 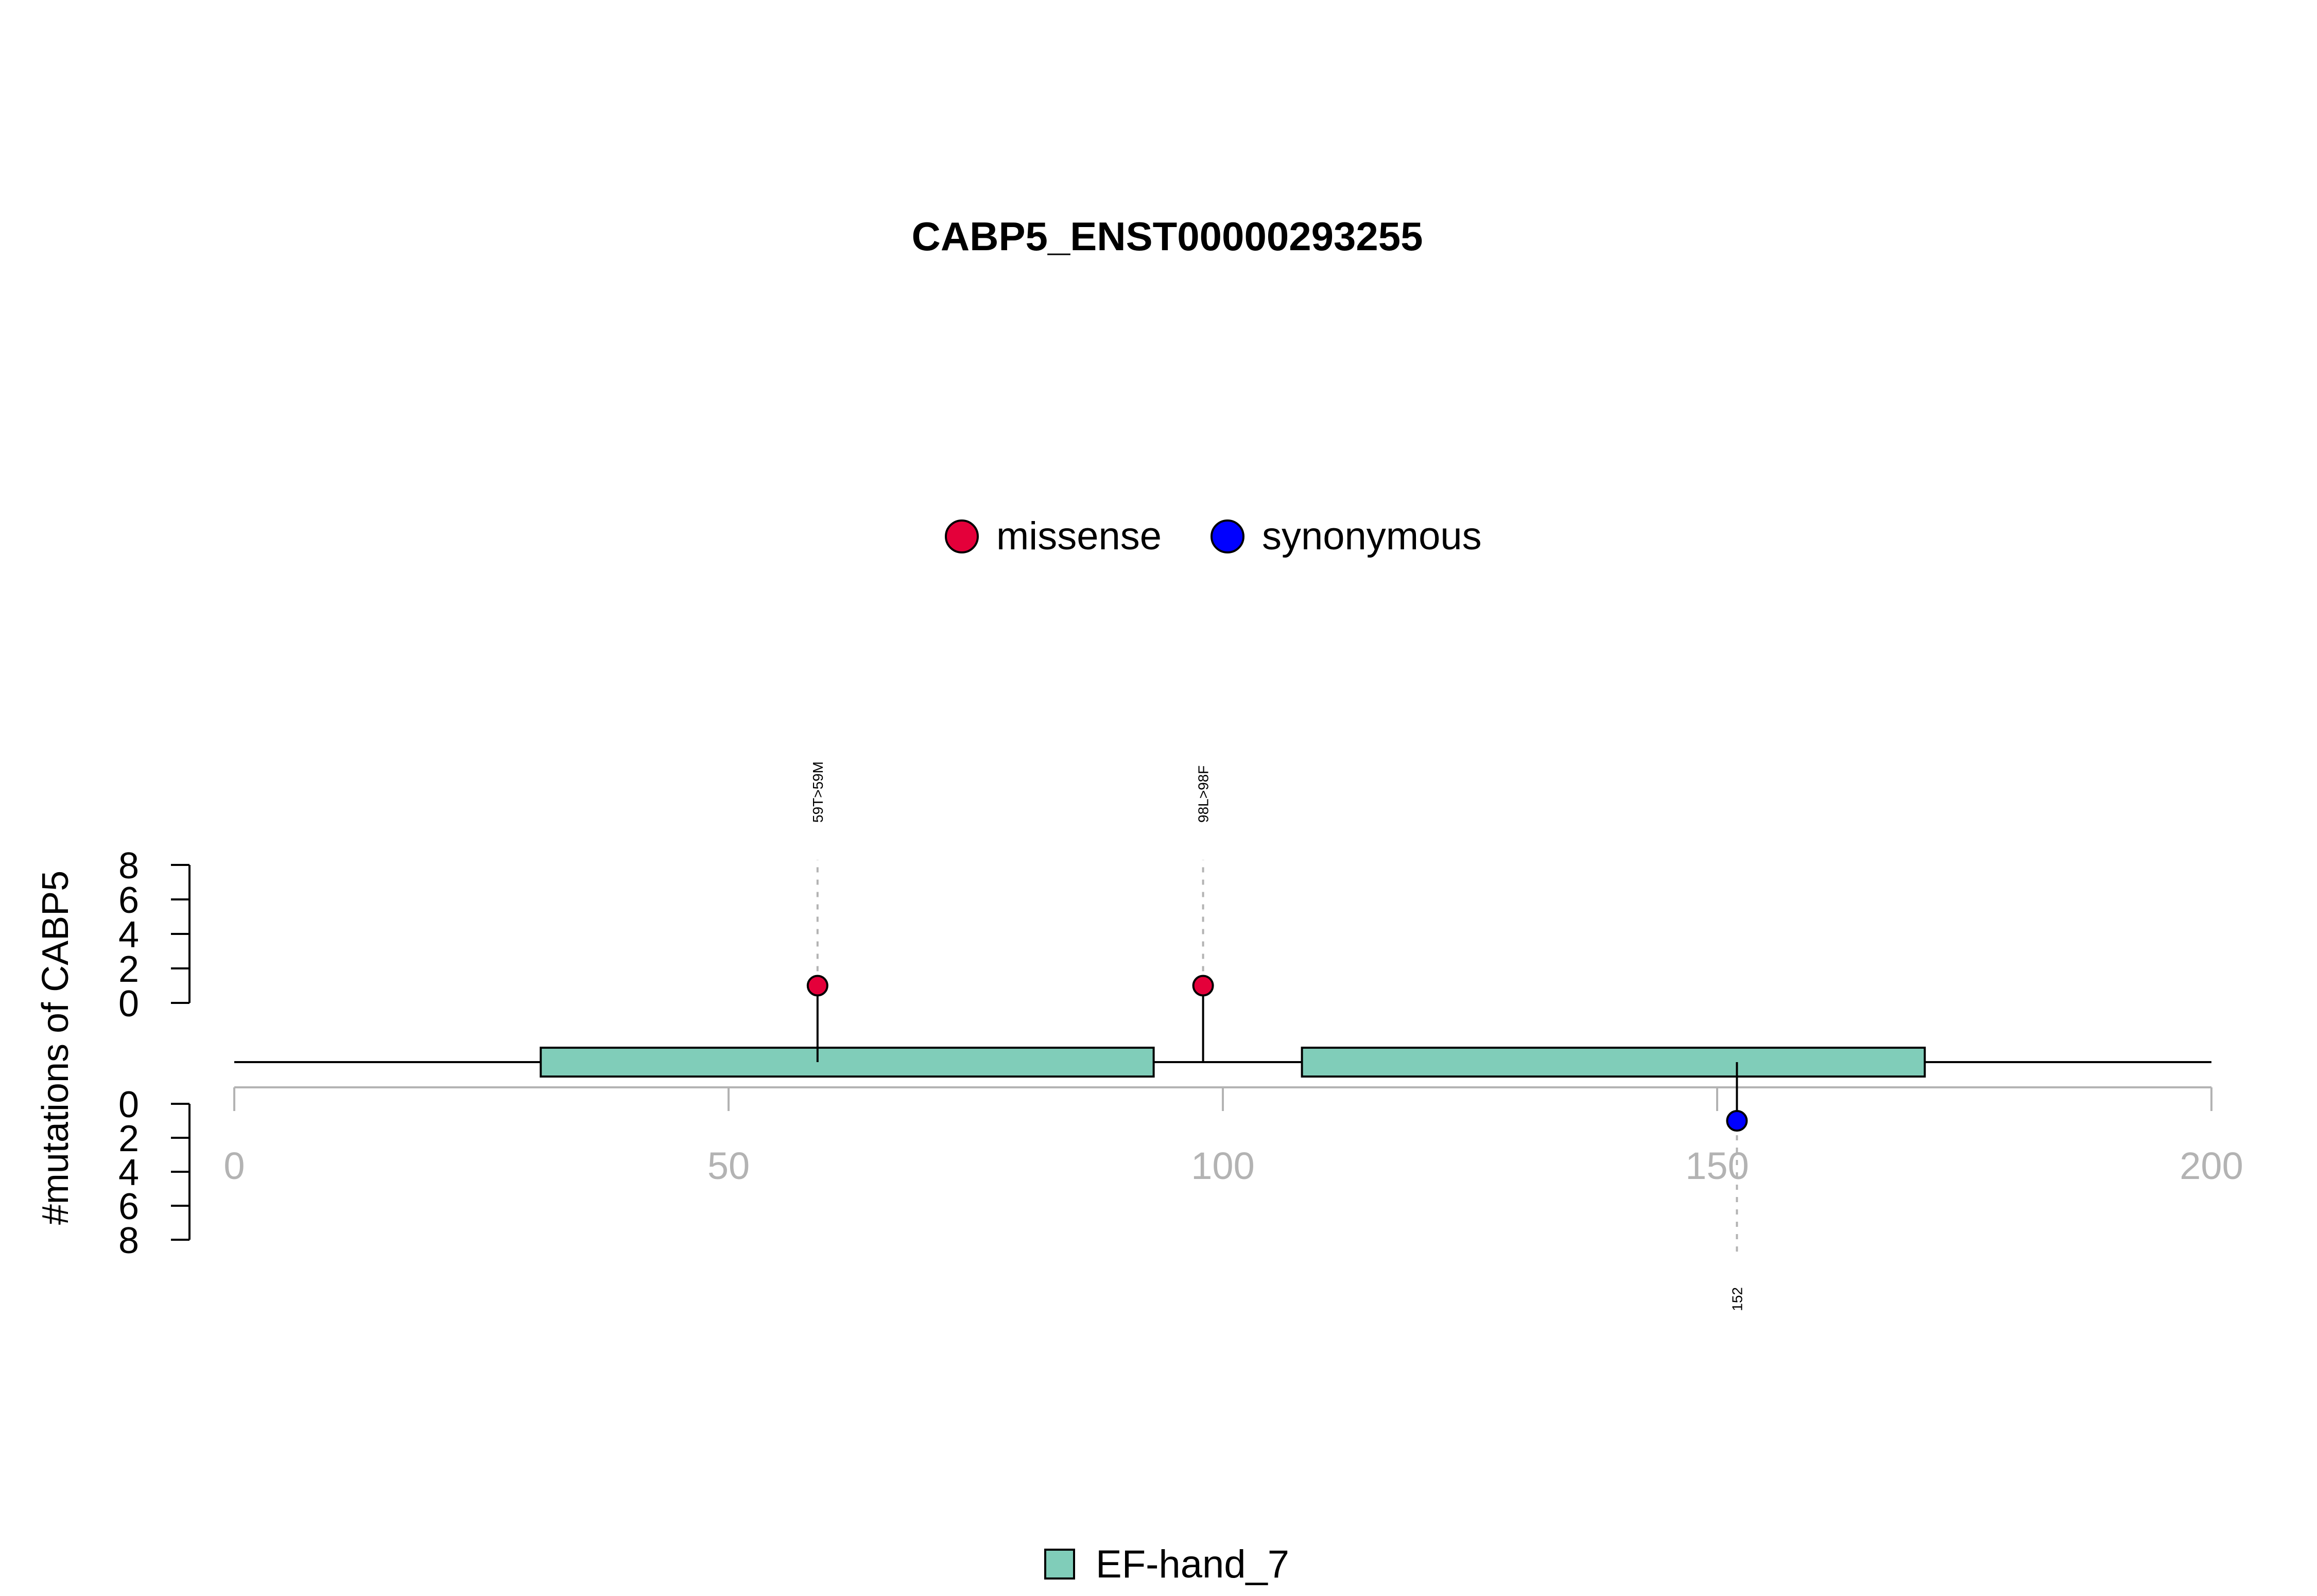 I want to click on x-tick-label: 0, so click(x=234, y=1165).